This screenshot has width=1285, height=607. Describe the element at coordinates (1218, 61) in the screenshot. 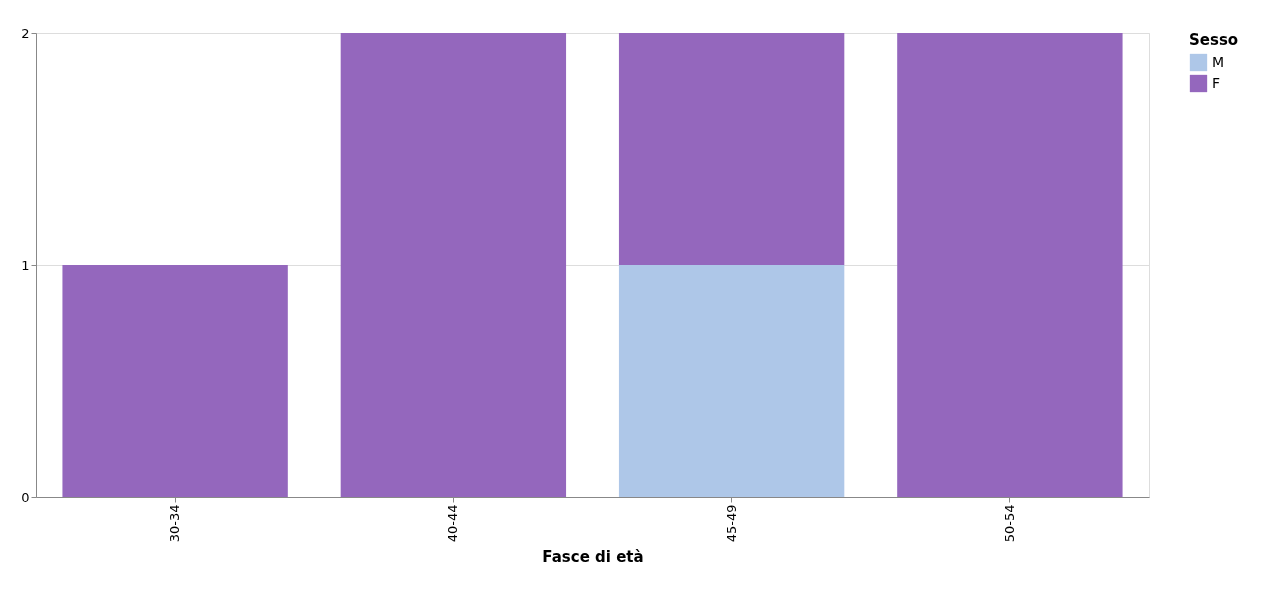

I see `legend-label: M` at that location.